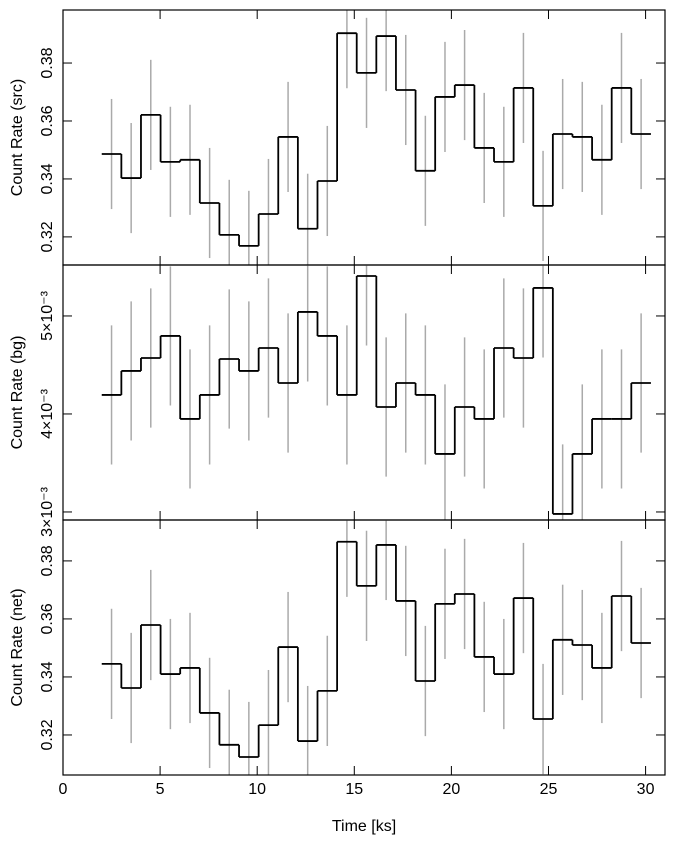 This screenshot has height=846, width=676. Describe the element at coordinates (17, 647) in the screenshot. I see `y-axis-label: Count Rate (net)` at that location.